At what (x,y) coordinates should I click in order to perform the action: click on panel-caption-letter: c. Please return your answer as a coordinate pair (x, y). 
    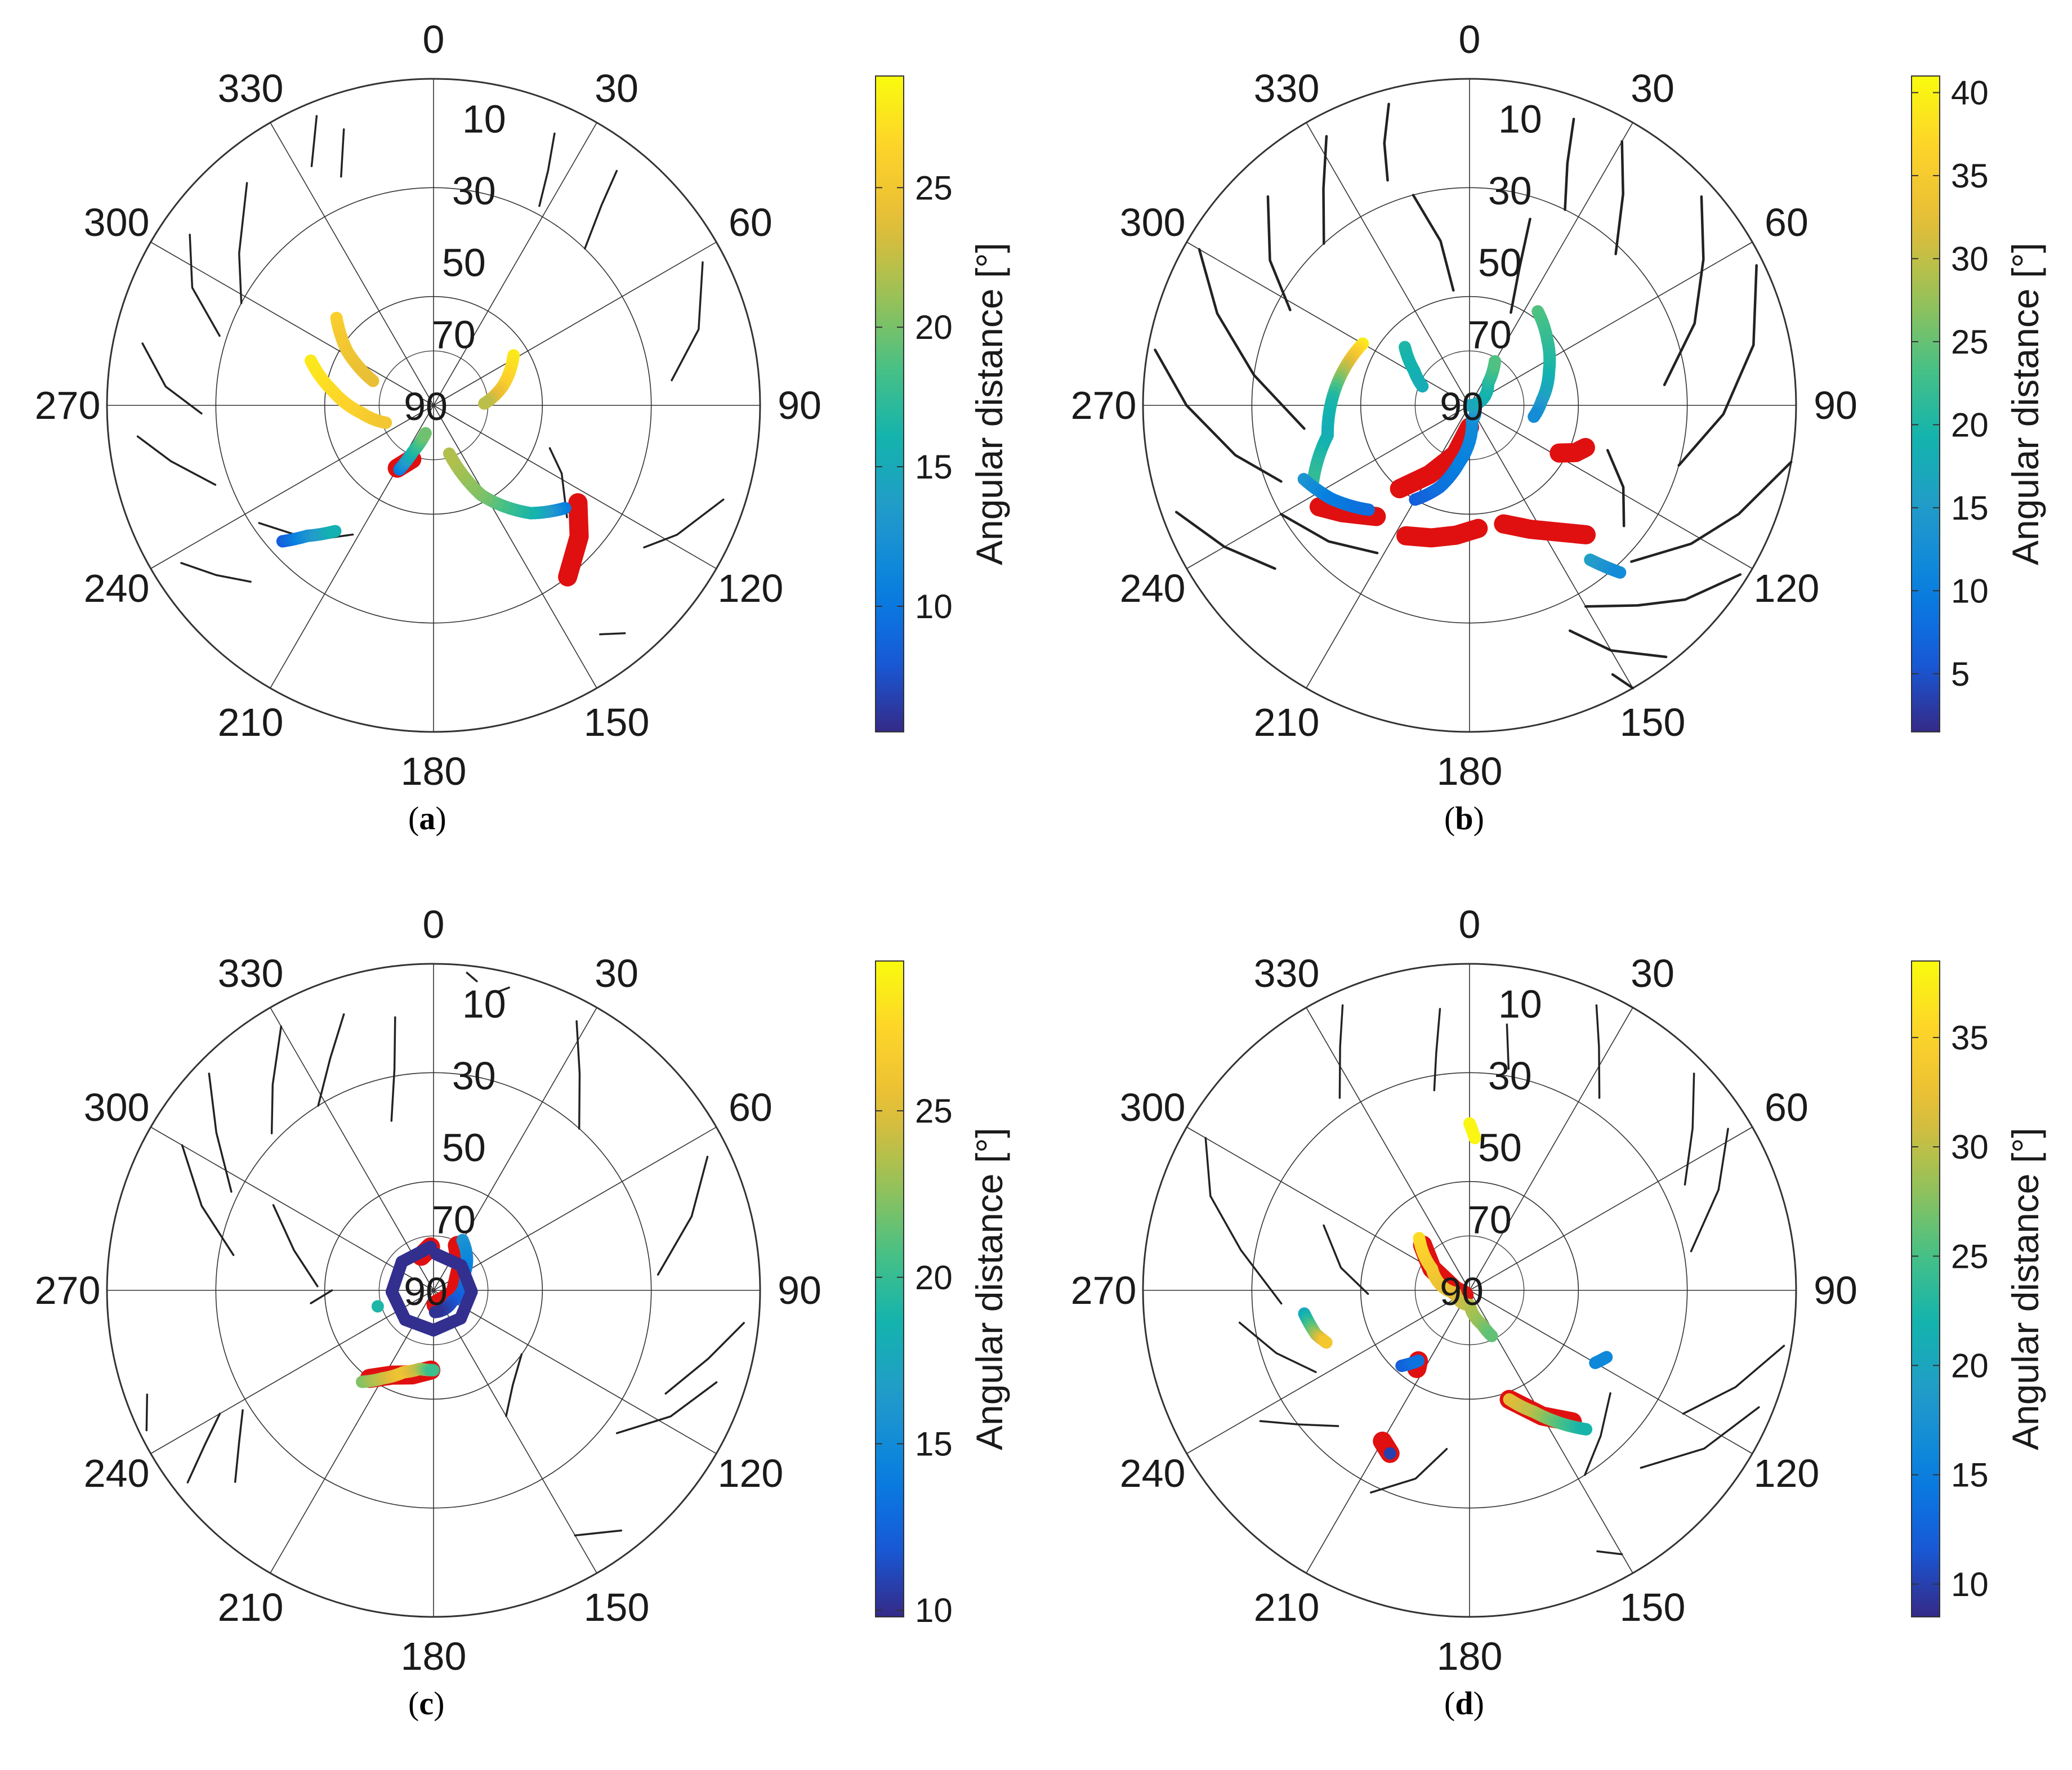
    Looking at the image, I should click on (426, 1703).